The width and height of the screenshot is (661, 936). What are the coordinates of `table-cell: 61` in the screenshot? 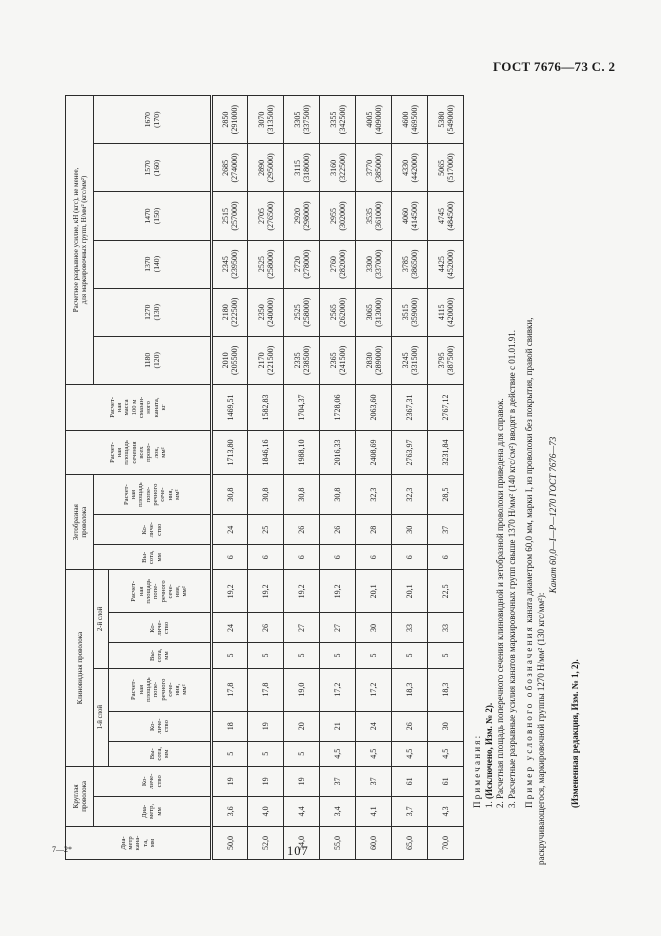 It's located at (445, 781).